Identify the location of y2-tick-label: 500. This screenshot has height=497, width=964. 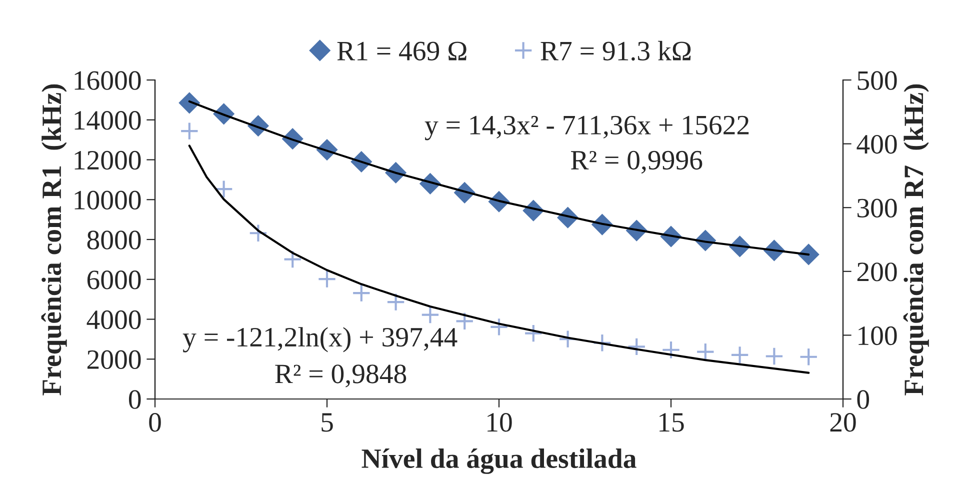
(877, 80).